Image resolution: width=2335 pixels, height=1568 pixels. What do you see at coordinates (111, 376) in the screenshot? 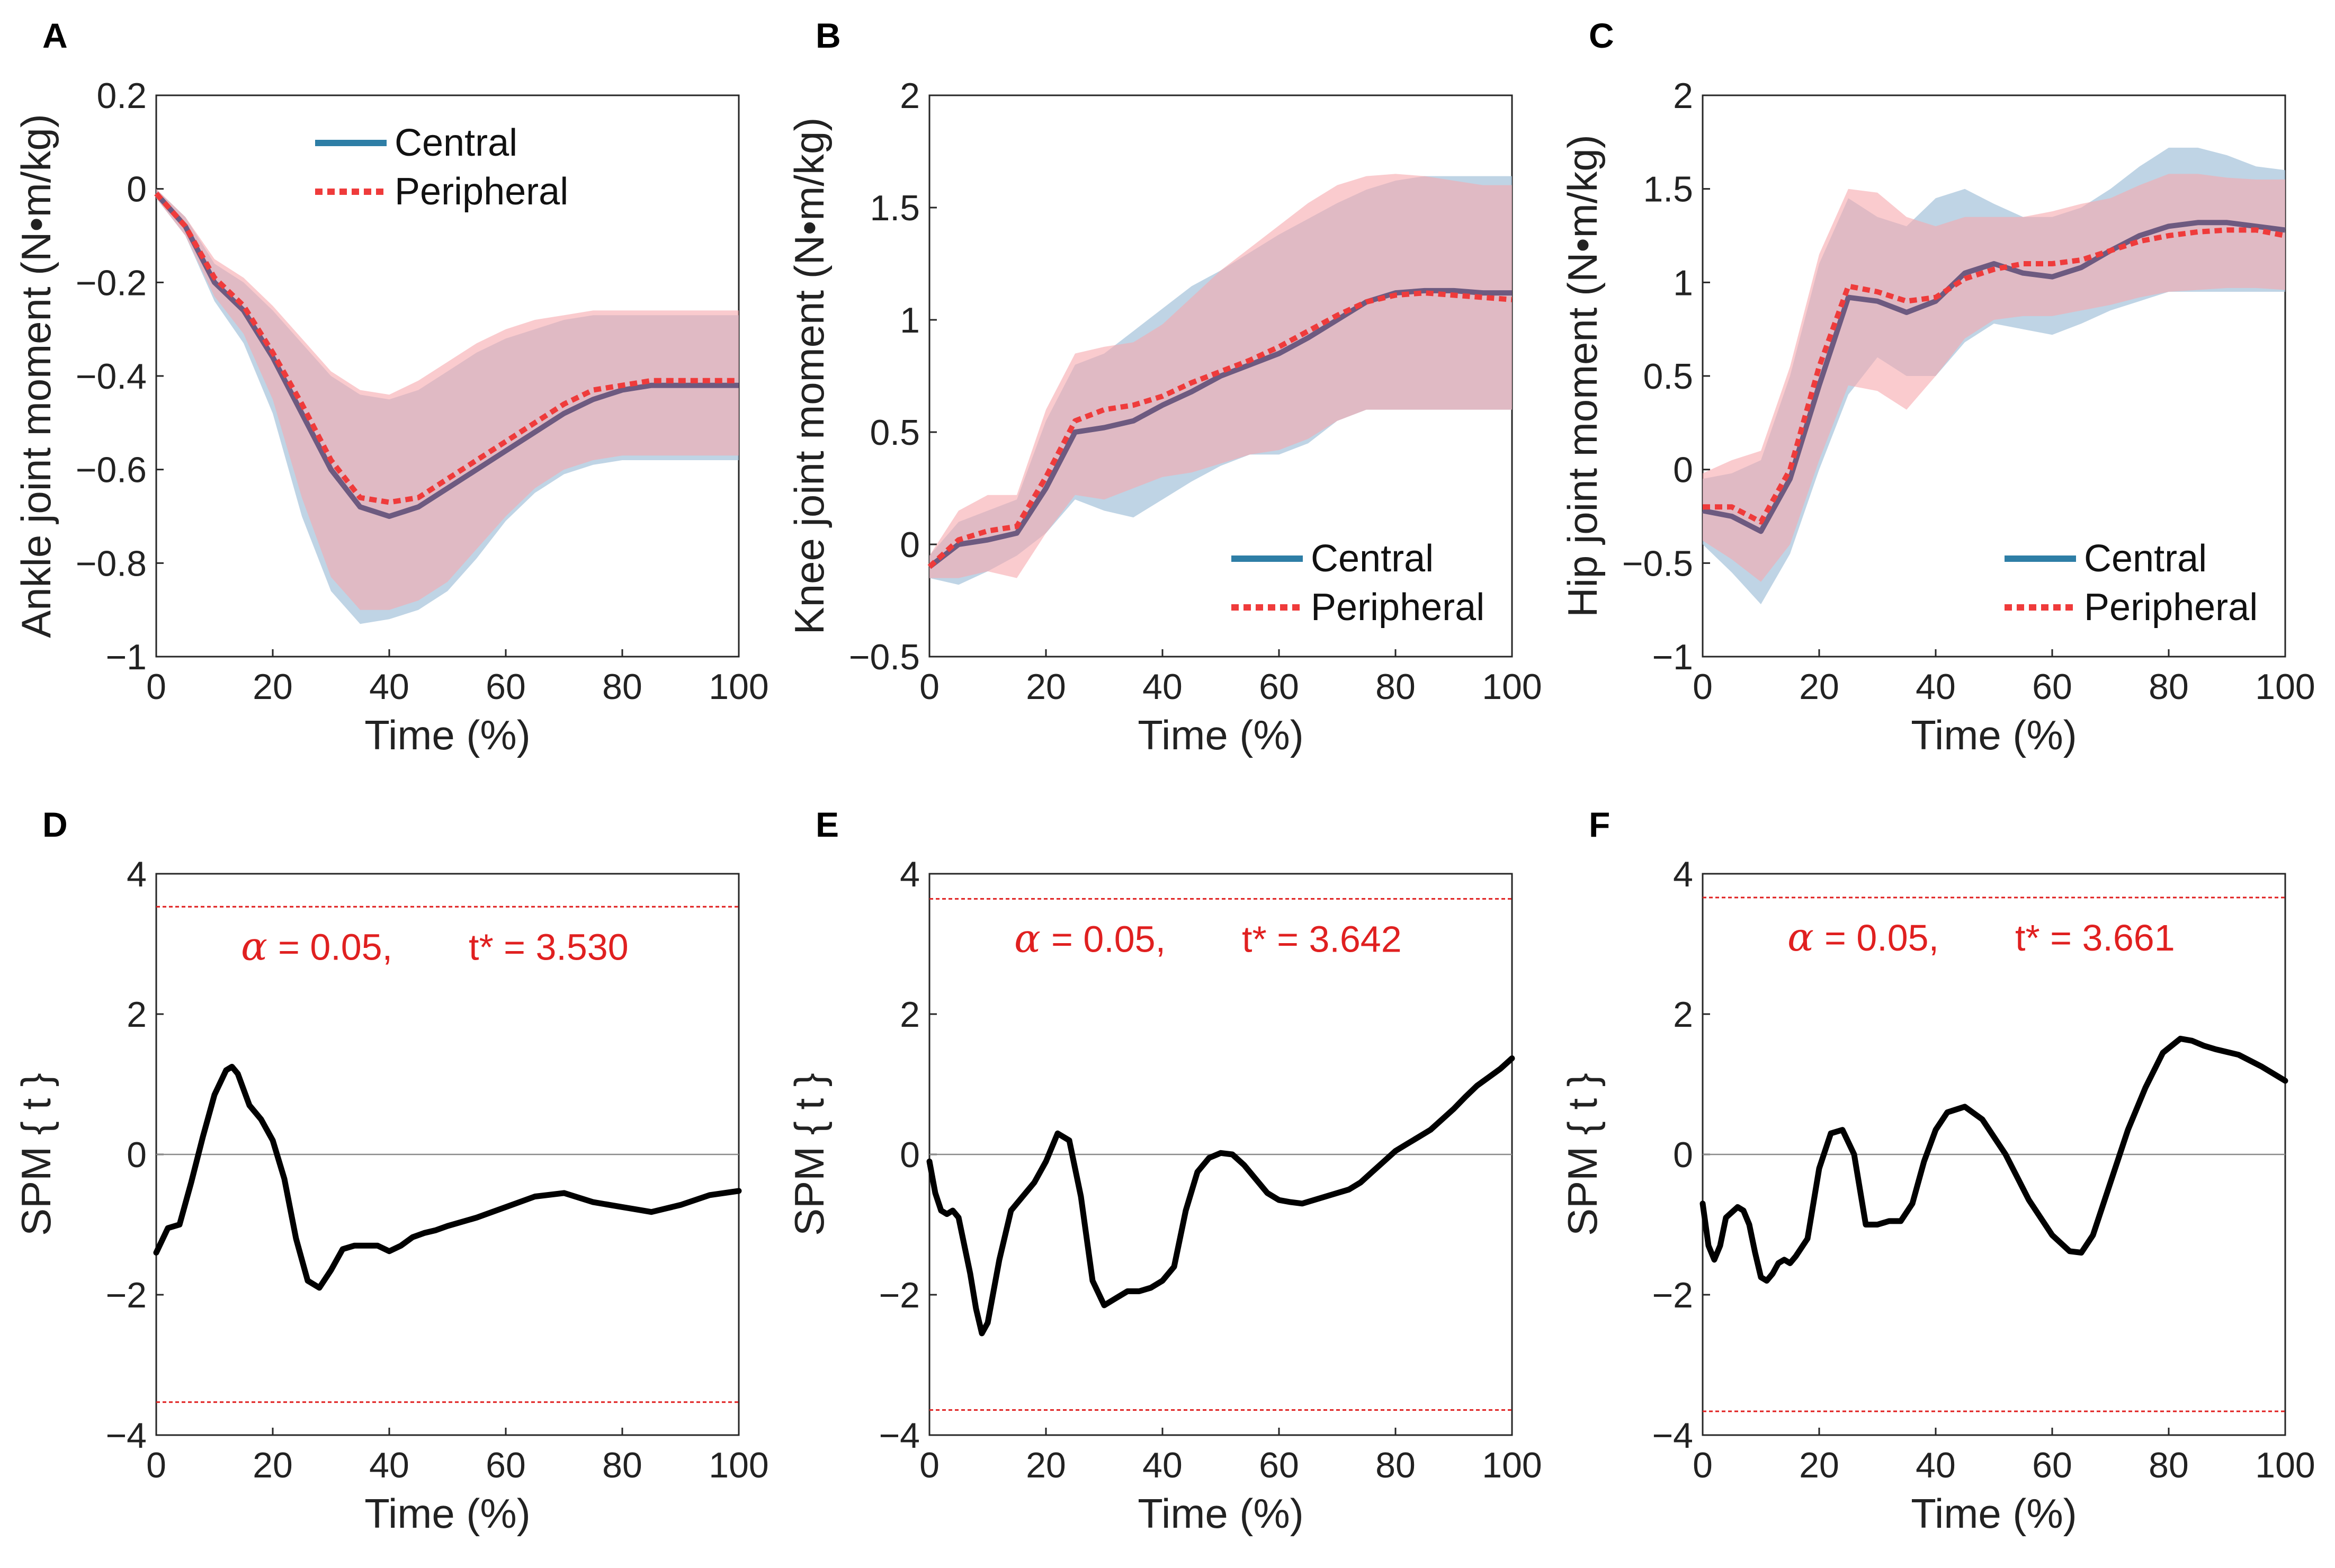
I see `y-tick-label: −0.4` at bounding box center [111, 376].